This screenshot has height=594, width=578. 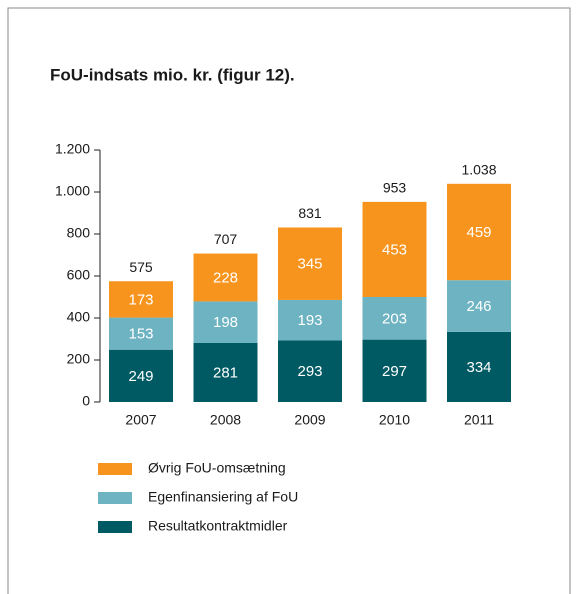 I want to click on segment-label: 193, so click(x=309, y=320).